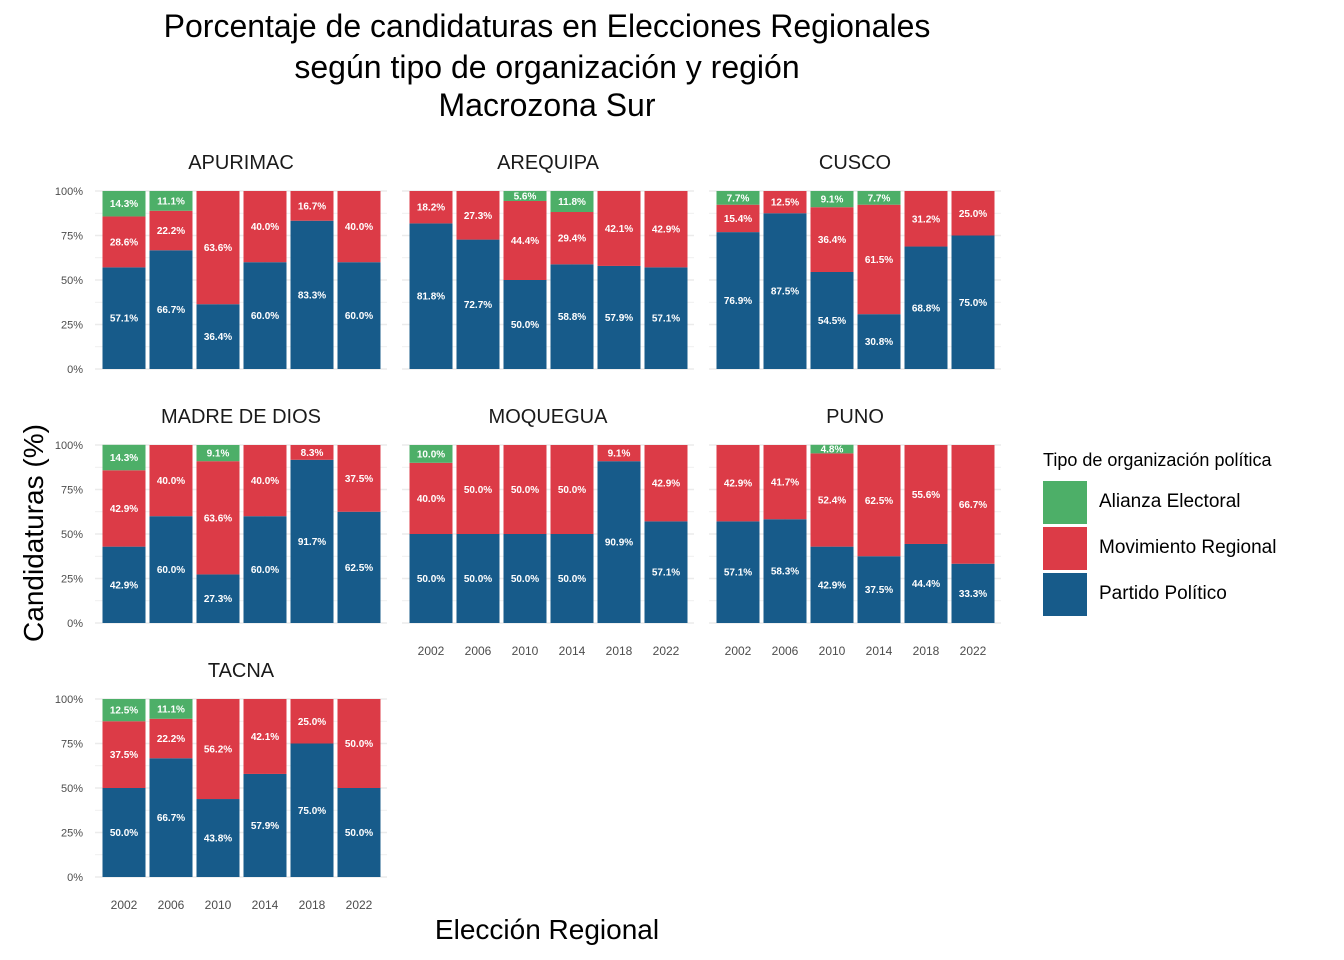 This screenshot has height=960, width=1344. What do you see at coordinates (572, 317) in the screenshot?
I see `data-label: 58.8%` at bounding box center [572, 317].